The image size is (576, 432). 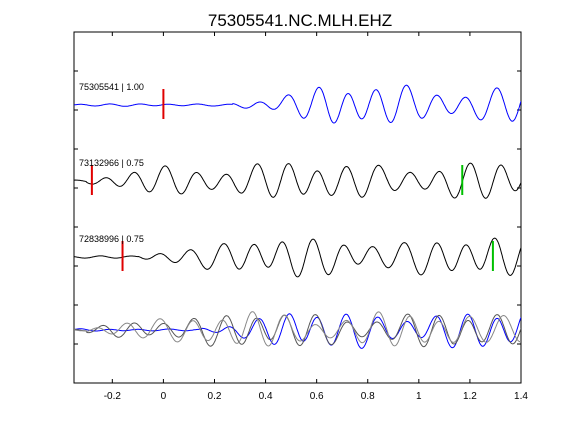 What do you see at coordinates (317, 396) in the screenshot?
I see `x-tick-label: 0.6` at bounding box center [317, 396].